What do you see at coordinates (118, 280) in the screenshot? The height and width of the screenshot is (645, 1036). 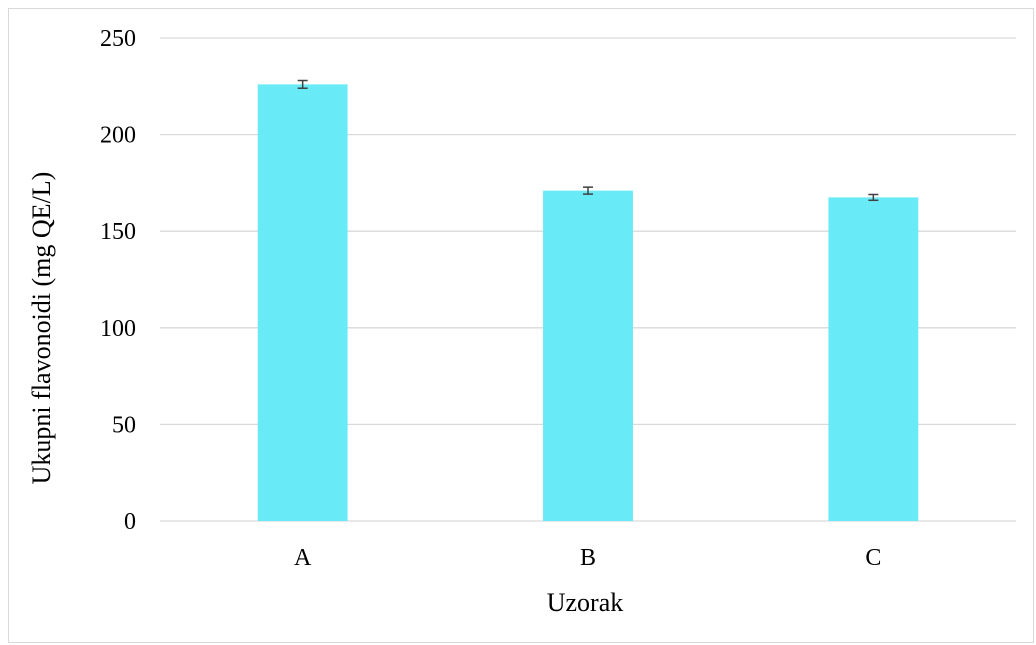 I see `y-axis-ticks: 0 50 100 150 200 250` at bounding box center [118, 280].